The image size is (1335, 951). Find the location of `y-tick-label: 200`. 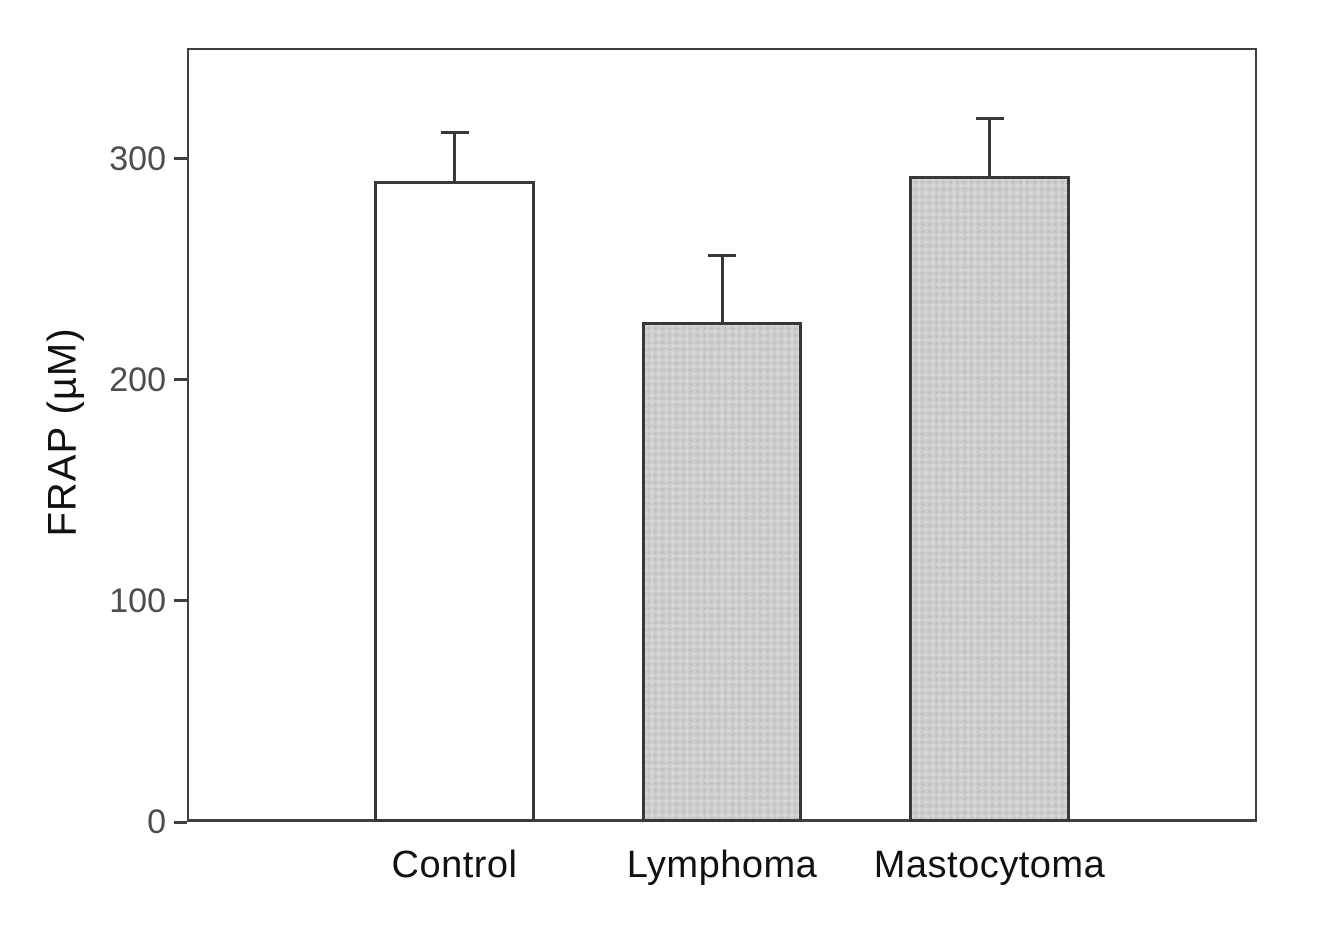

y-tick-label: 200 is located at coordinates (137, 379).